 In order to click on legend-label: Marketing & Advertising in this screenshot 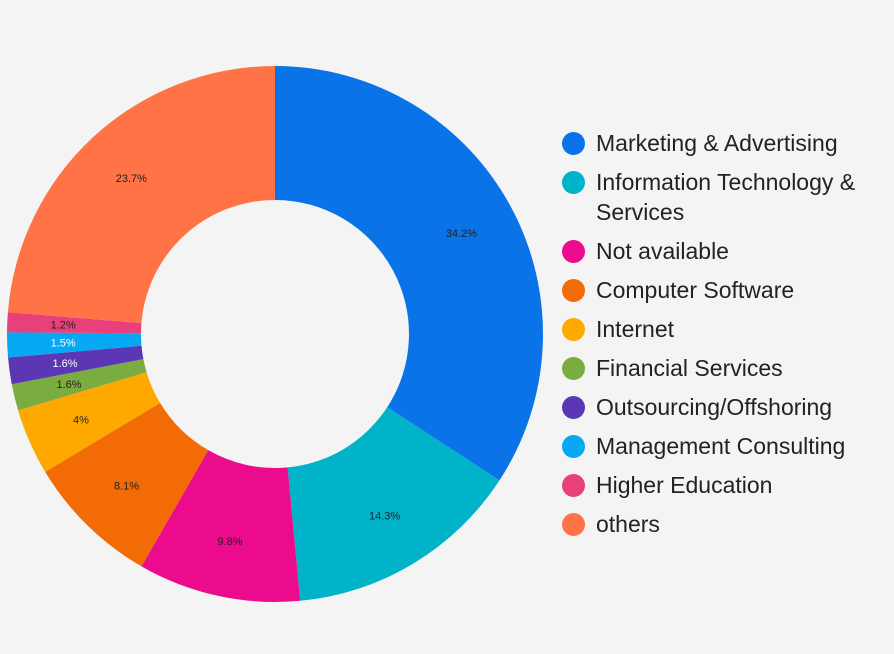, I will do `click(717, 143)`.